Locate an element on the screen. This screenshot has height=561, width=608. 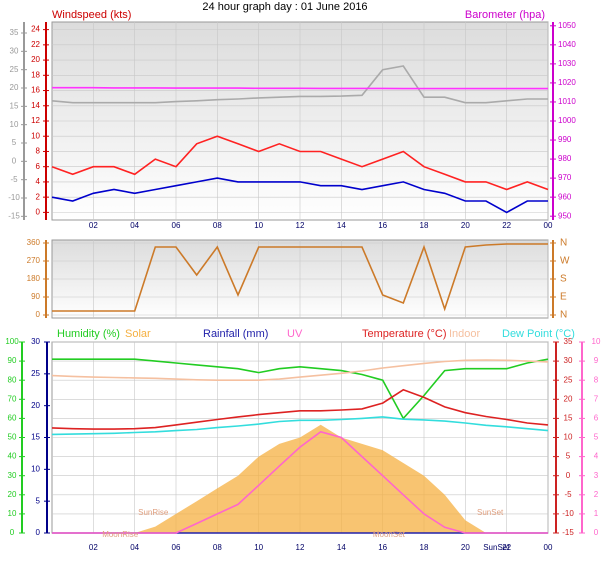
y-tick-label: 7 is located at coordinates (596, 398).